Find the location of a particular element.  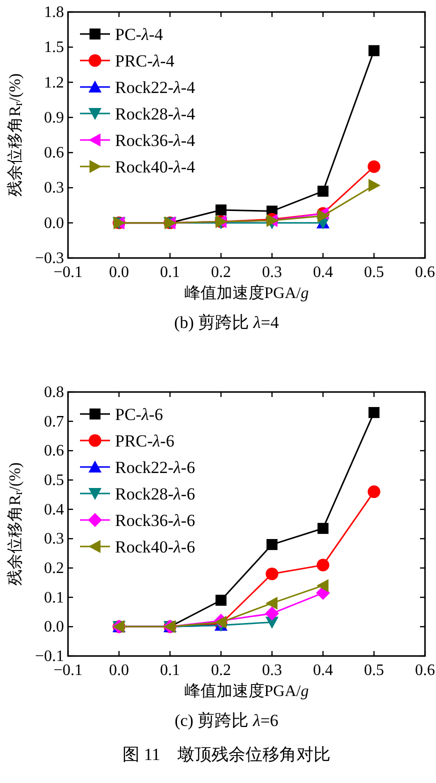

legend-label: PRC-λ-6 is located at coordinates (144, 441).